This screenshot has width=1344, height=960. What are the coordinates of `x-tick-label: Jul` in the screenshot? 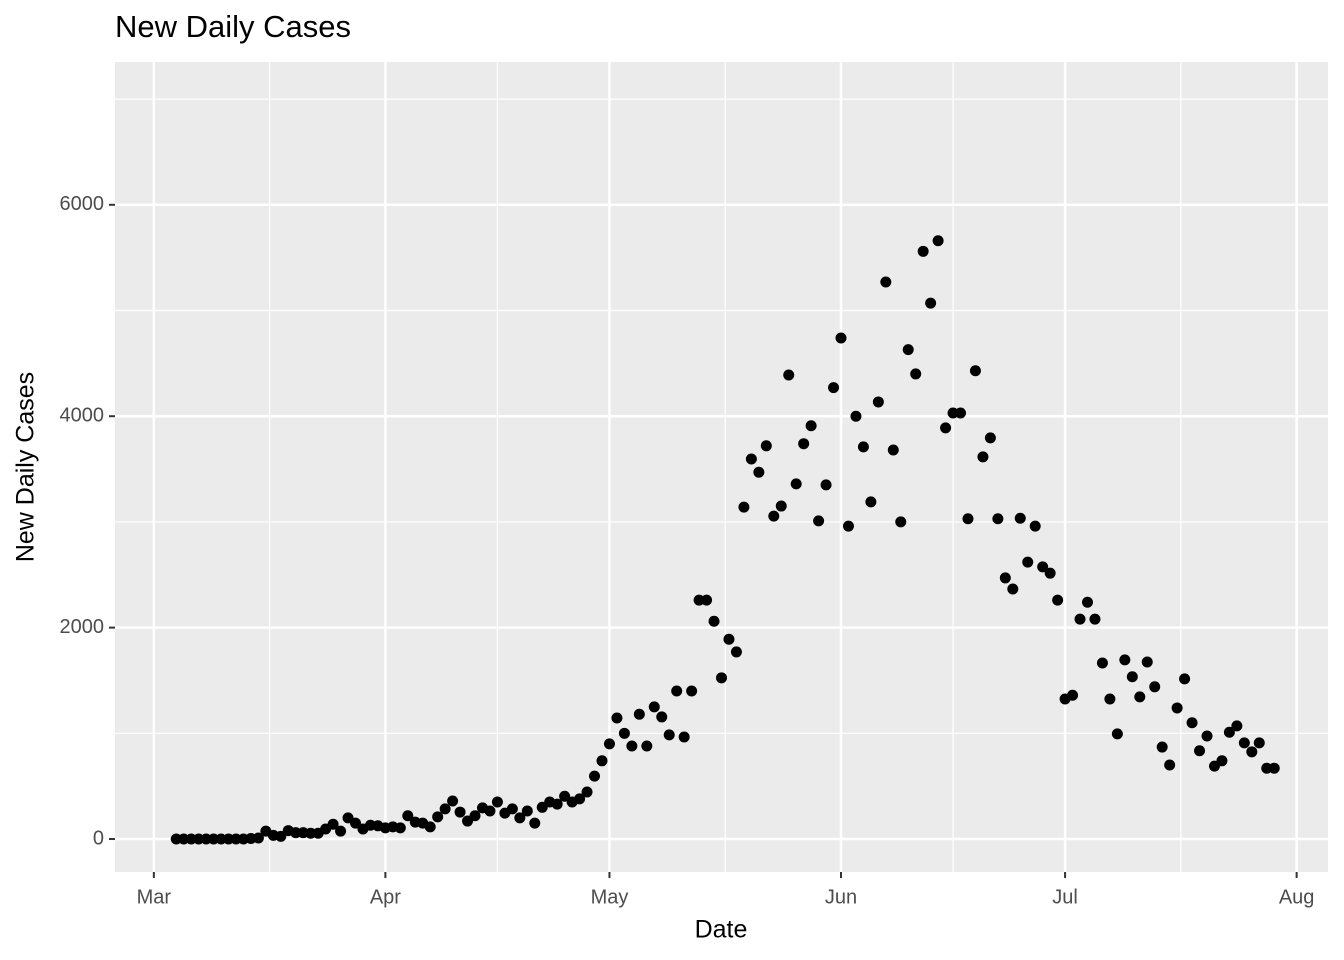 It's located at (1065, 897).